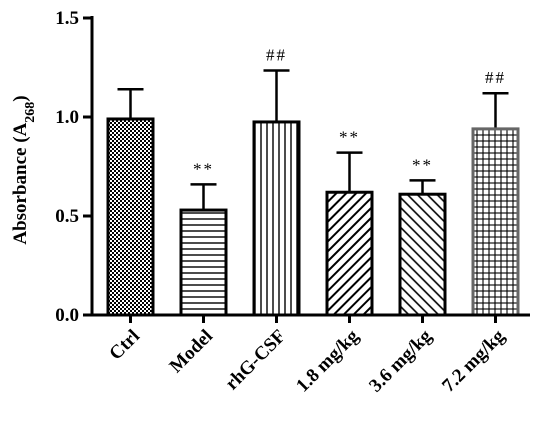 This screenshot has width=550, height=429. What do you see at coordinates (327, 360) in the screenshot?
I see `x-category-label: 1.8 mg/kg` at bounding box center [327, 360].